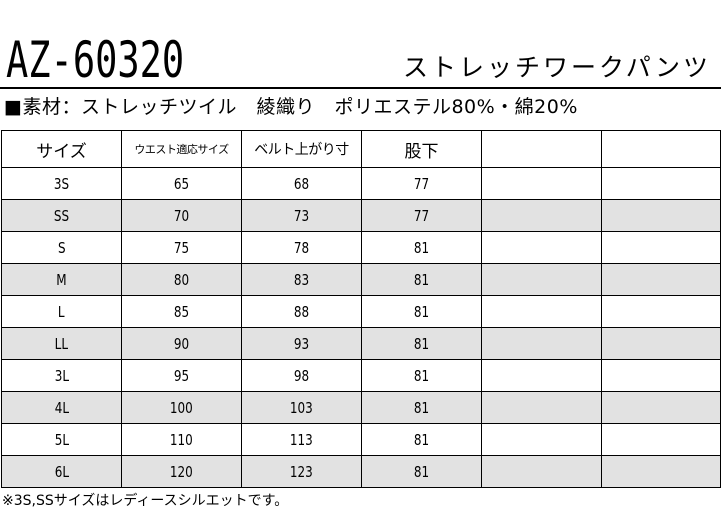  What do you see at coordinates (95, 60) in the screenshot?
I see `model-code: AZ-60320` at bounding box center [95, 60].